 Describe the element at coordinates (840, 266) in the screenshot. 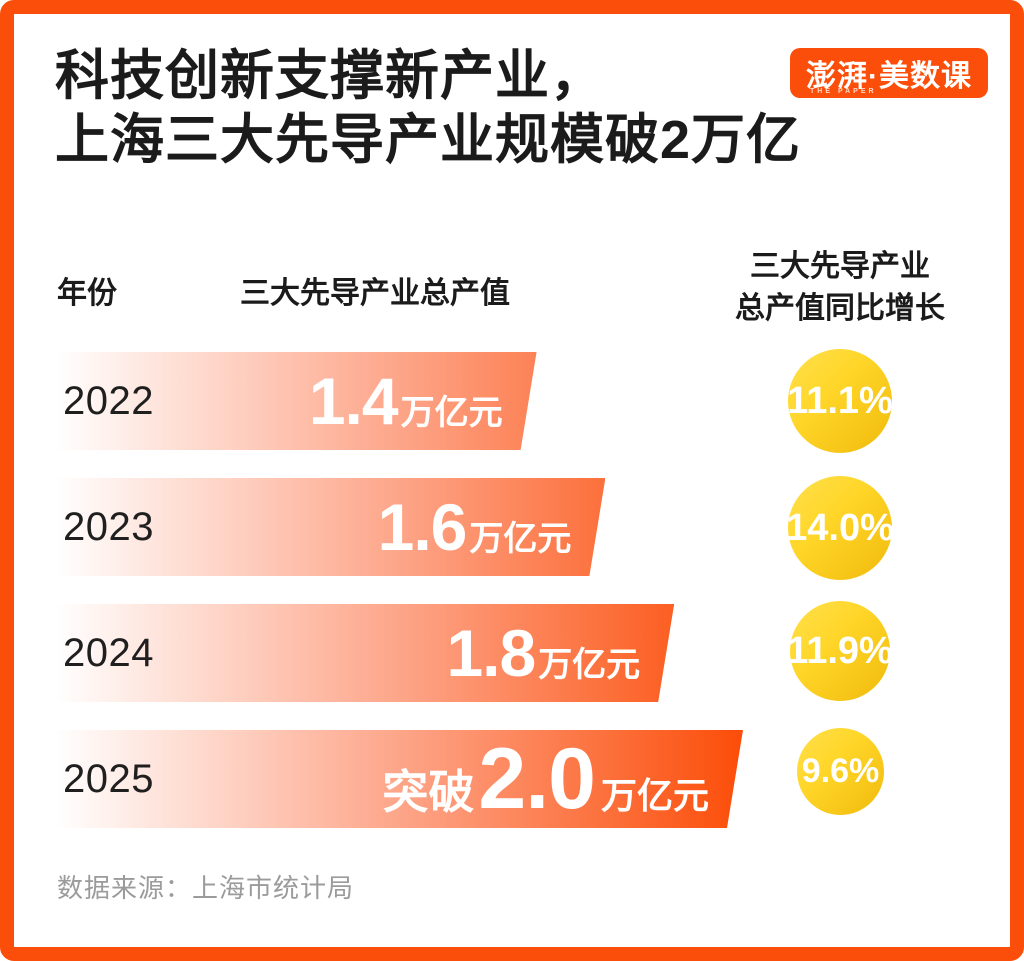

I see `column-header-growth-line-1: 三大先导产业` at that location.